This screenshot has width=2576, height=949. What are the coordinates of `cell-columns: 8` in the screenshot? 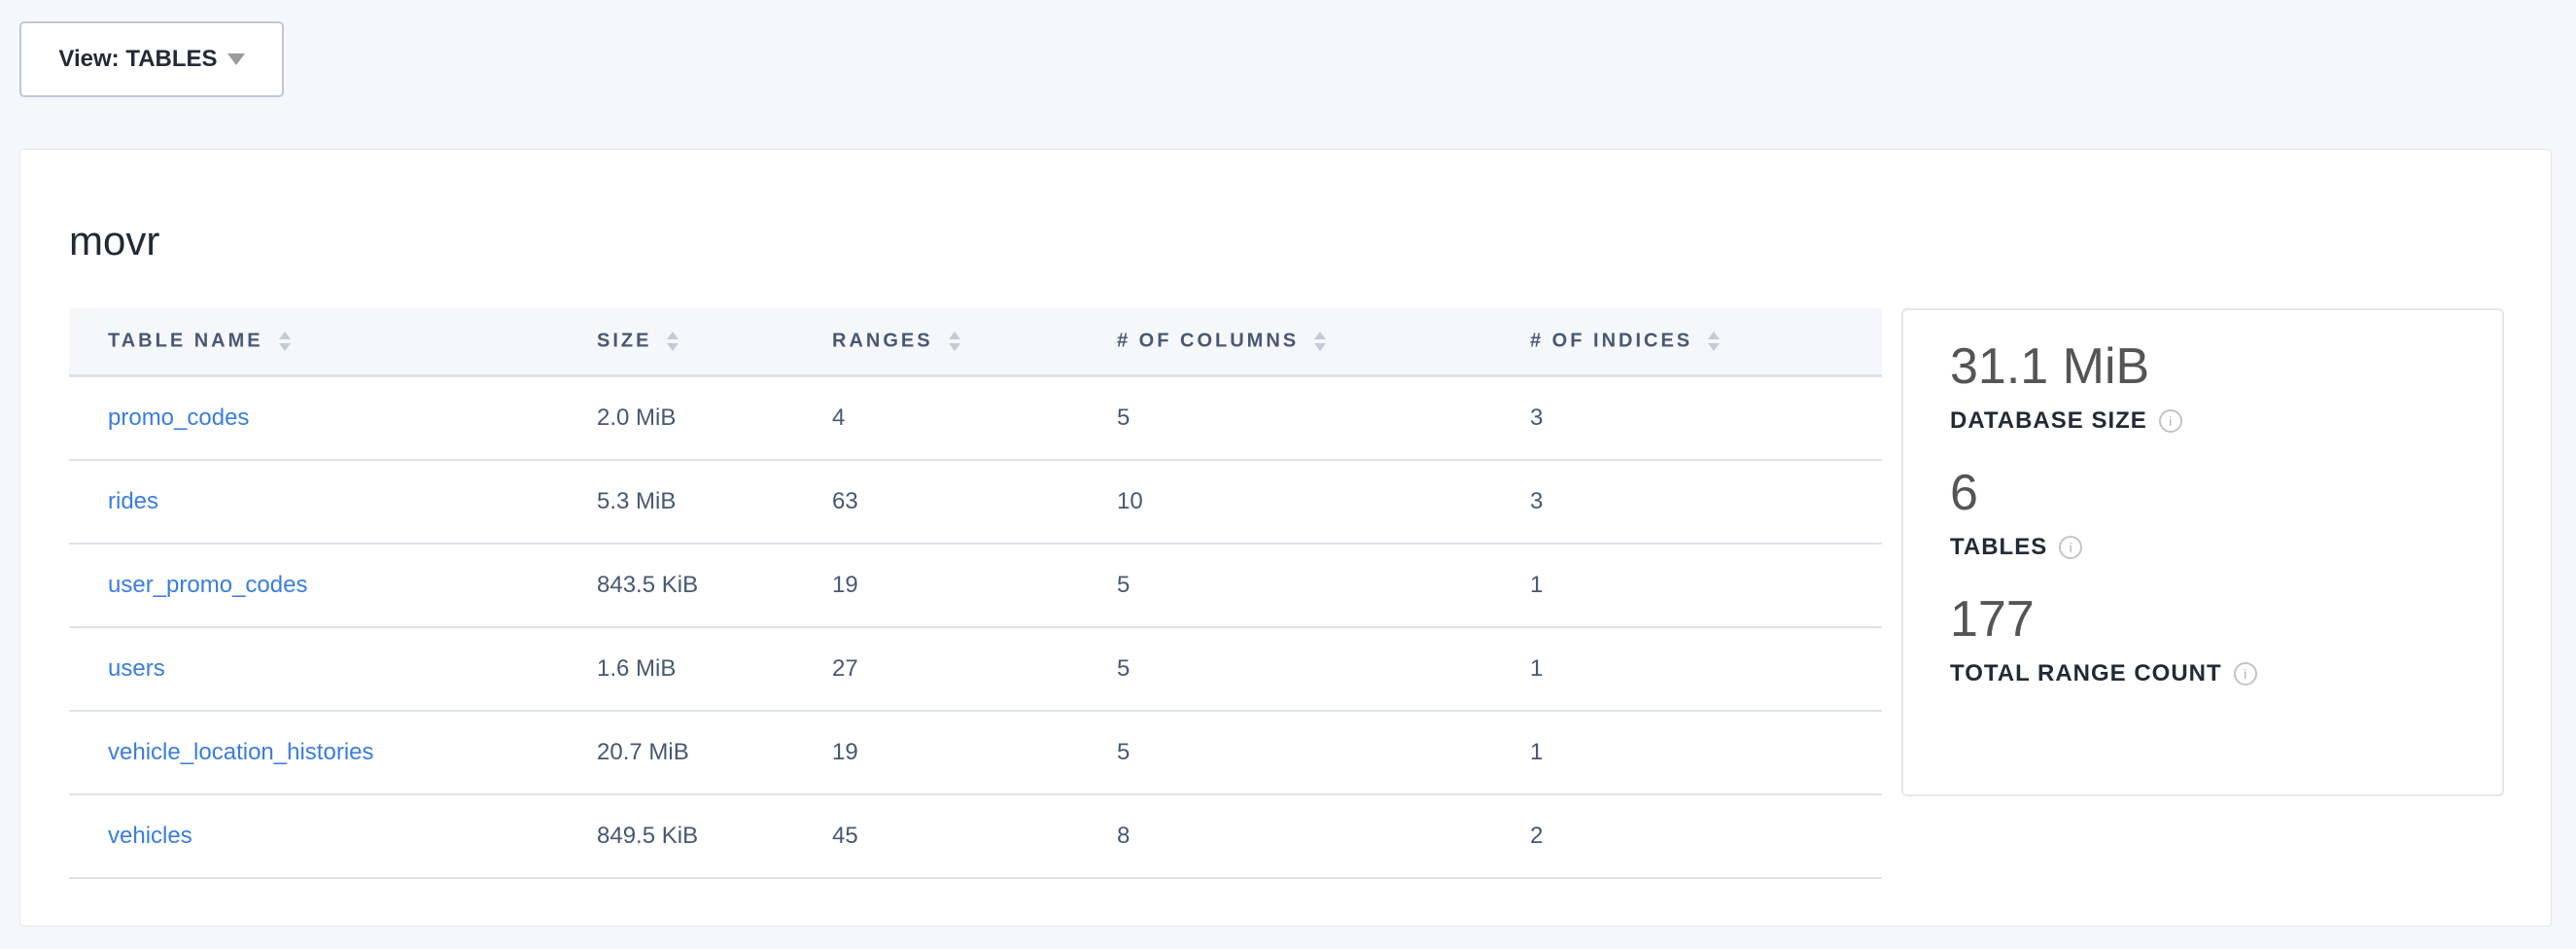 It's located at (1323, 837).